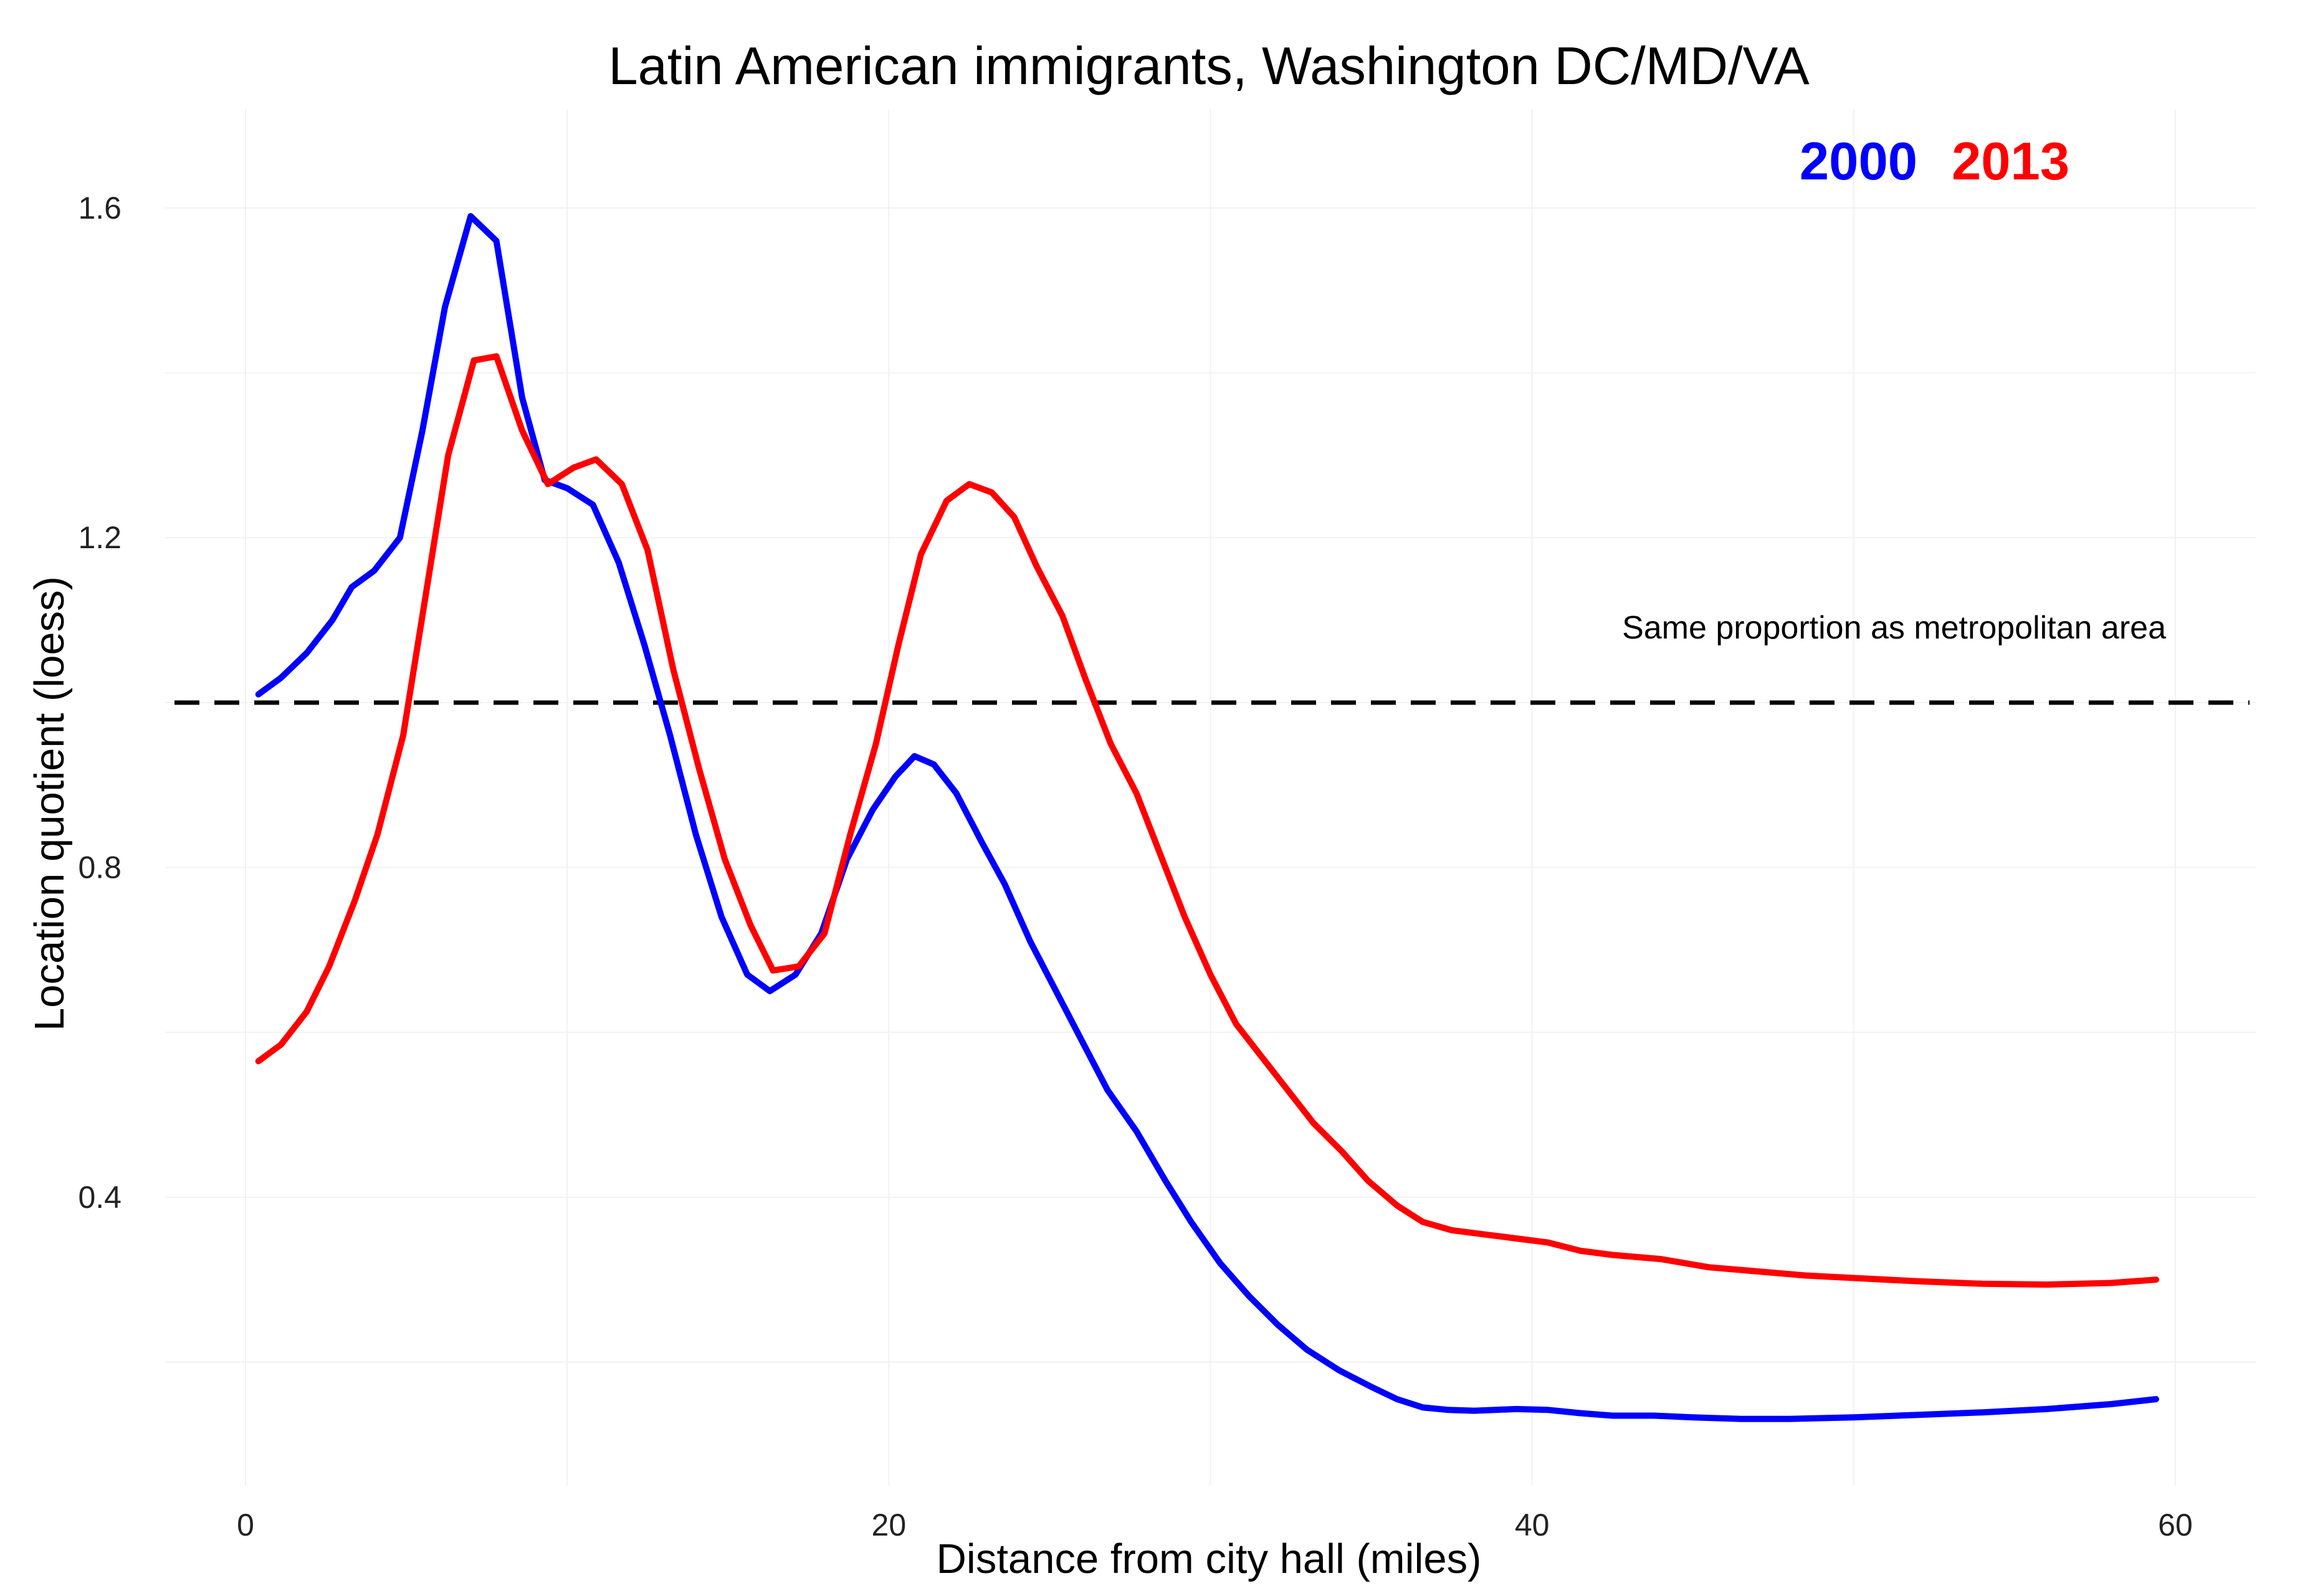 The width and height of the screenshot is (2300, 1596). What do you see at coordinates (1858, 161) in the screenshot?
I see `legend-label-2000: 2000` at bounding box center [1858, 161].